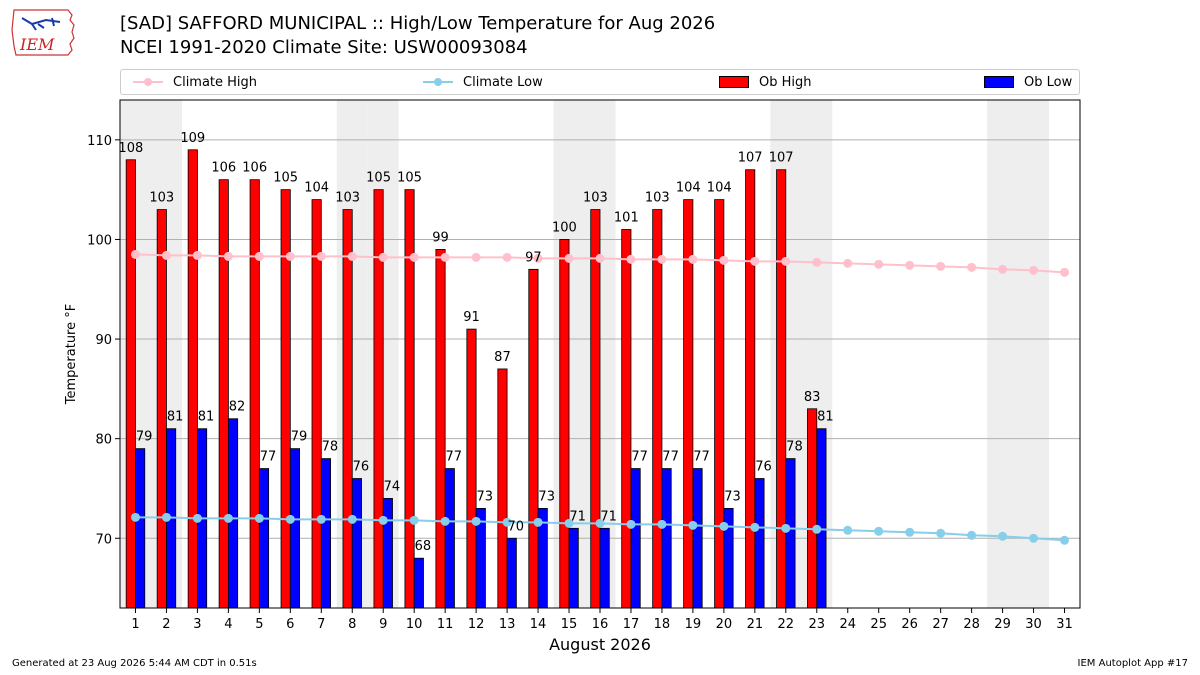  I want to click on x-tick-label: 5, so click(259, 624).